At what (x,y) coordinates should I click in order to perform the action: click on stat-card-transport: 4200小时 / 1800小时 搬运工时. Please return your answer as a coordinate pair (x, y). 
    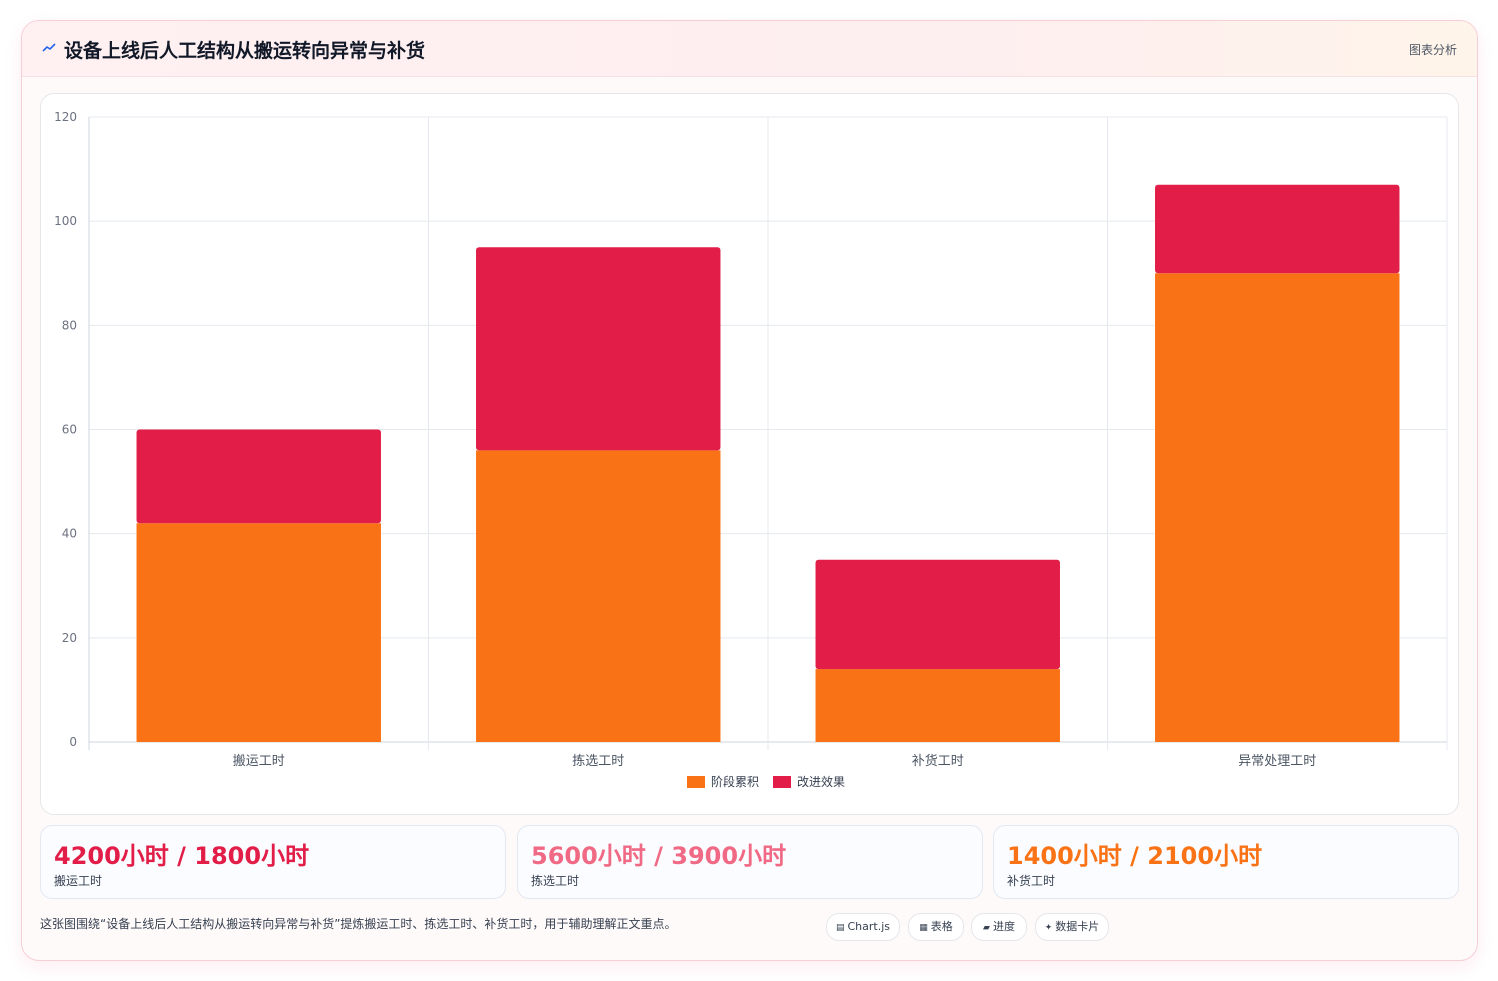
    Looking at the image, I should click on (273, 862).